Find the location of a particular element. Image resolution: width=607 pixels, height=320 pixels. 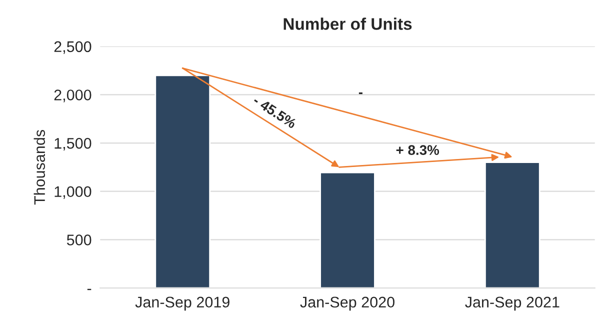

y-tick-label: 2,500 is located at coordinates (73, 47).